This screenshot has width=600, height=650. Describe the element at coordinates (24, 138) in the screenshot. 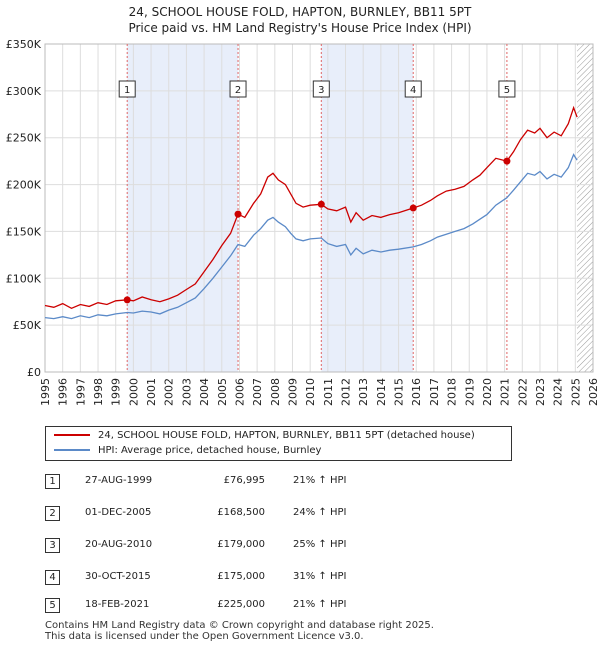

I see `y-tick-label: £250K` at that location.